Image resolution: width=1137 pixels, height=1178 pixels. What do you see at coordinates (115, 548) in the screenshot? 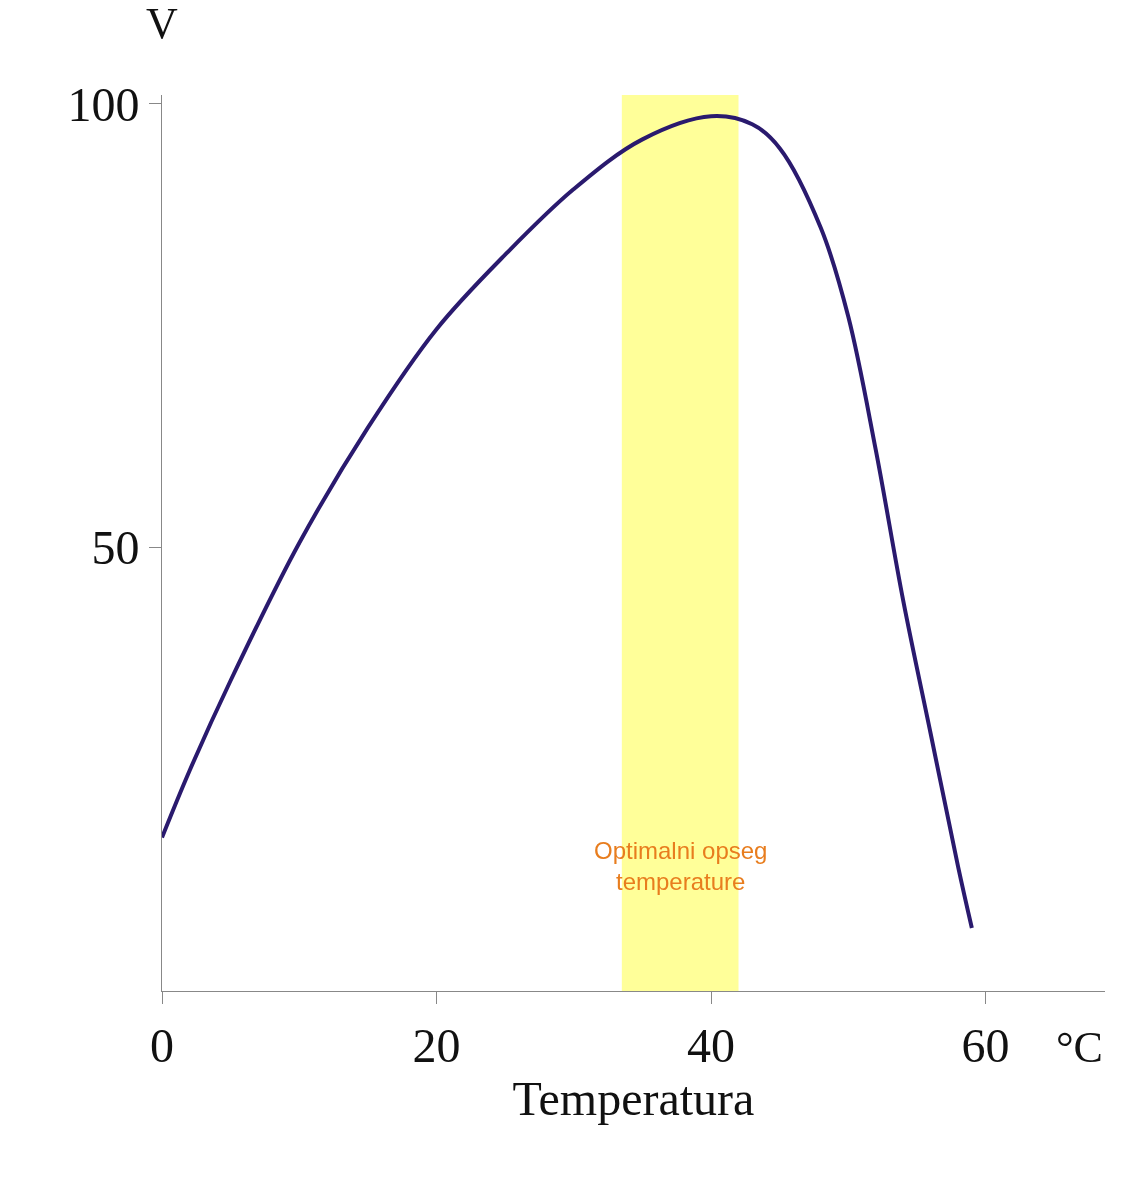
I see `y-tick-label: 50` at bounding box center [115, 548].